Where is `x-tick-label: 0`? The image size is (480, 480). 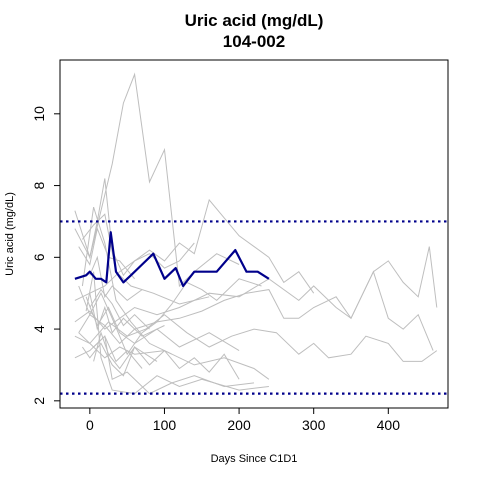
x-tick-label: 0 is located at coordinates (90, 425).